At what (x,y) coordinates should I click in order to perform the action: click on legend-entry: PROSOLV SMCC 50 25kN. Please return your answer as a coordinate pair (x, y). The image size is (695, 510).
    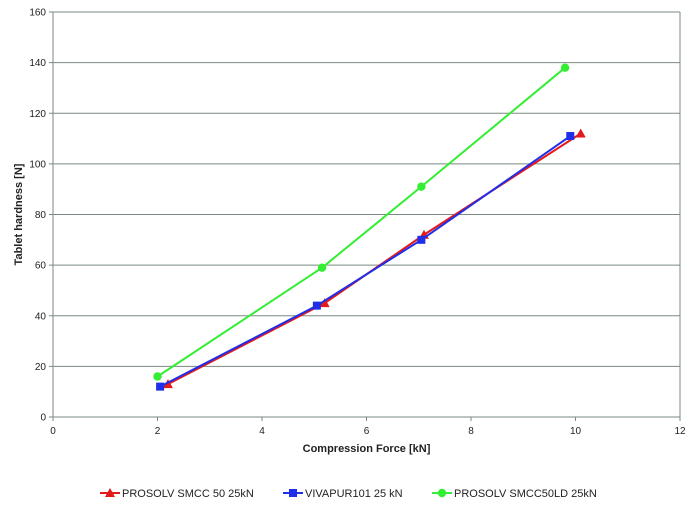
    Looking at the image, I should click on (177, 494).